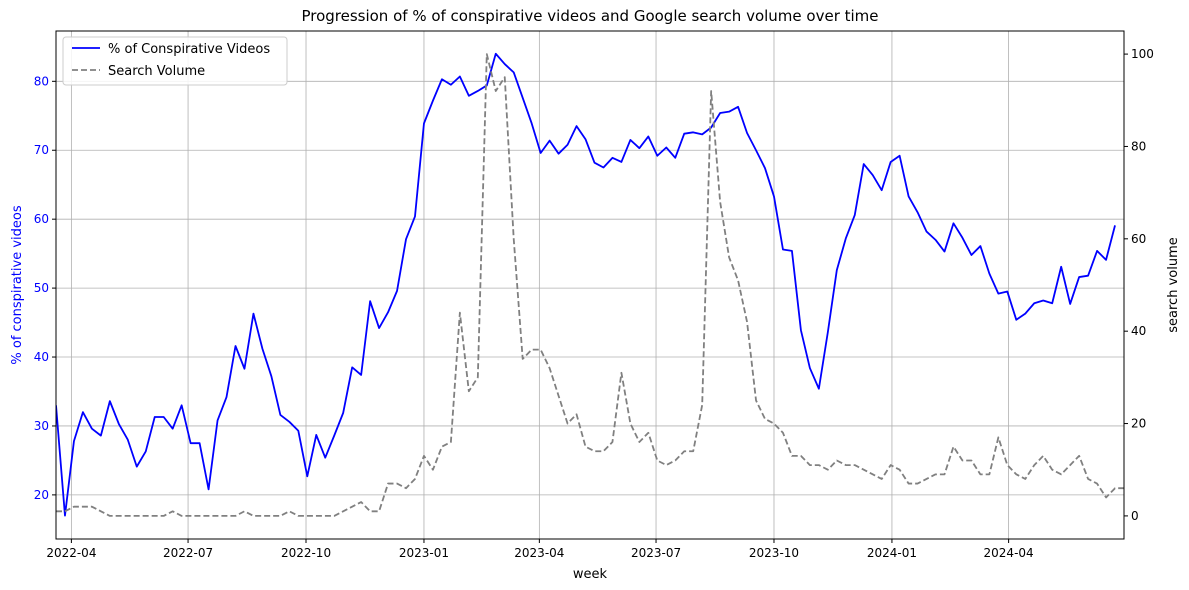  Describe the element at coordinates (17, 284) in the screenshot. I see `left-y-axis-label: % of conspirative videos` at that location.